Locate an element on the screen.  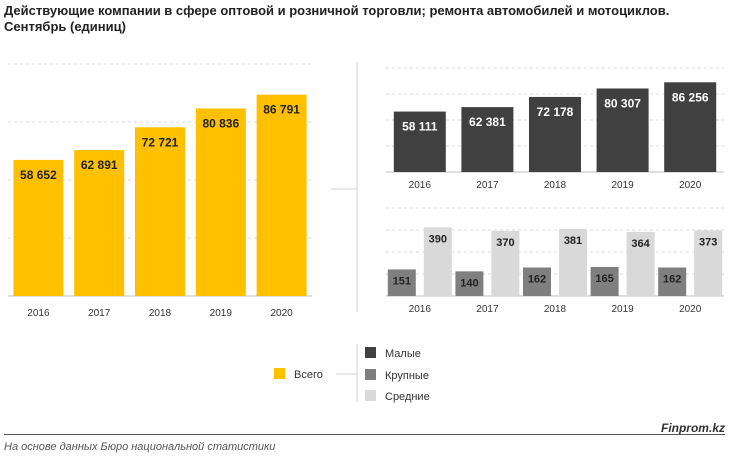
data-label: 62 891 is located at coordinates (99, 165).